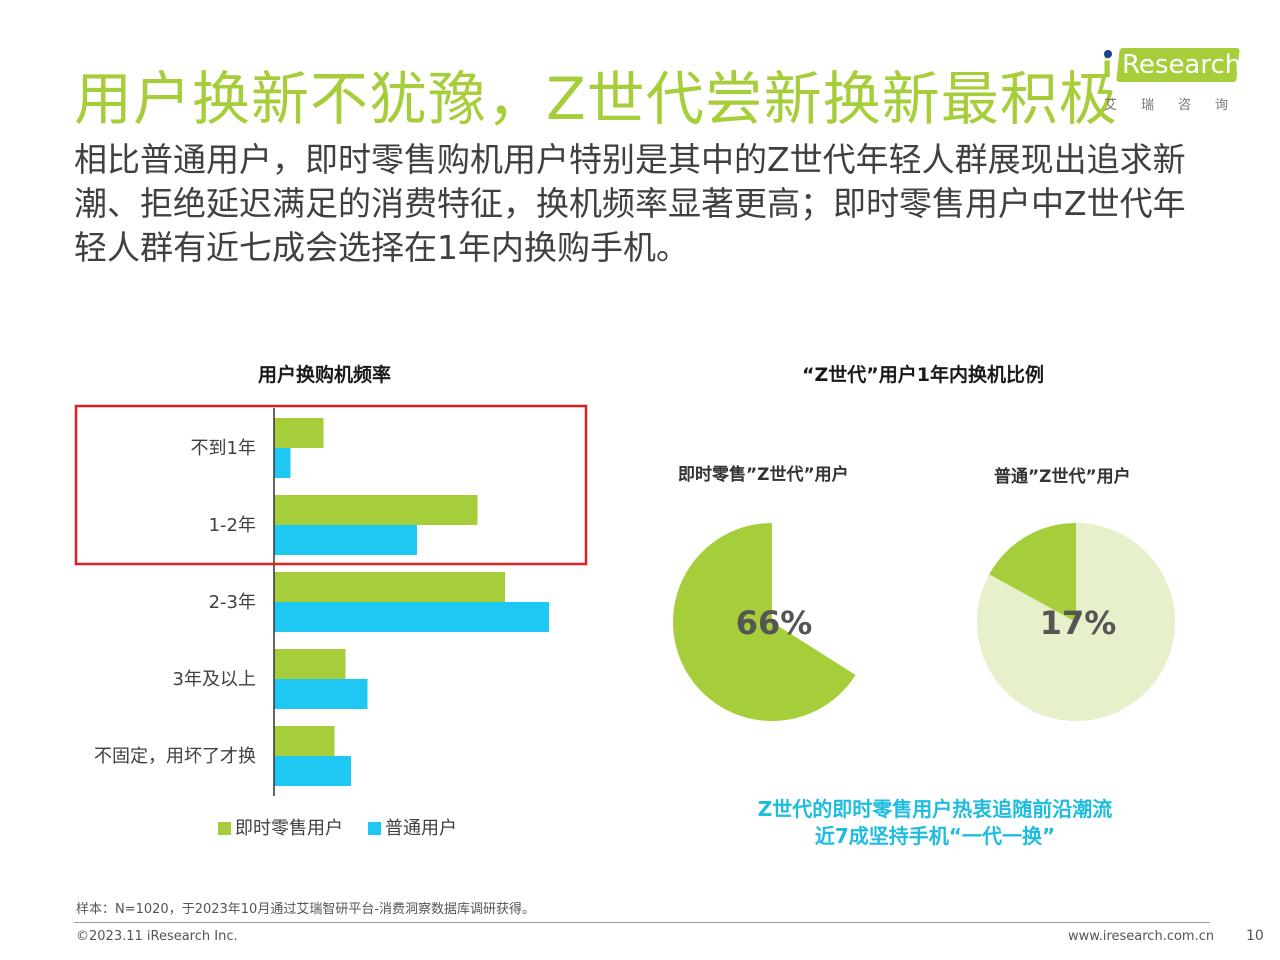  What do you see at coordinates (935, 836) in the screenshot?
I see `insight-note-line-2: 近7成坚持手机“一代一换”` at bounding box center [935, 836].